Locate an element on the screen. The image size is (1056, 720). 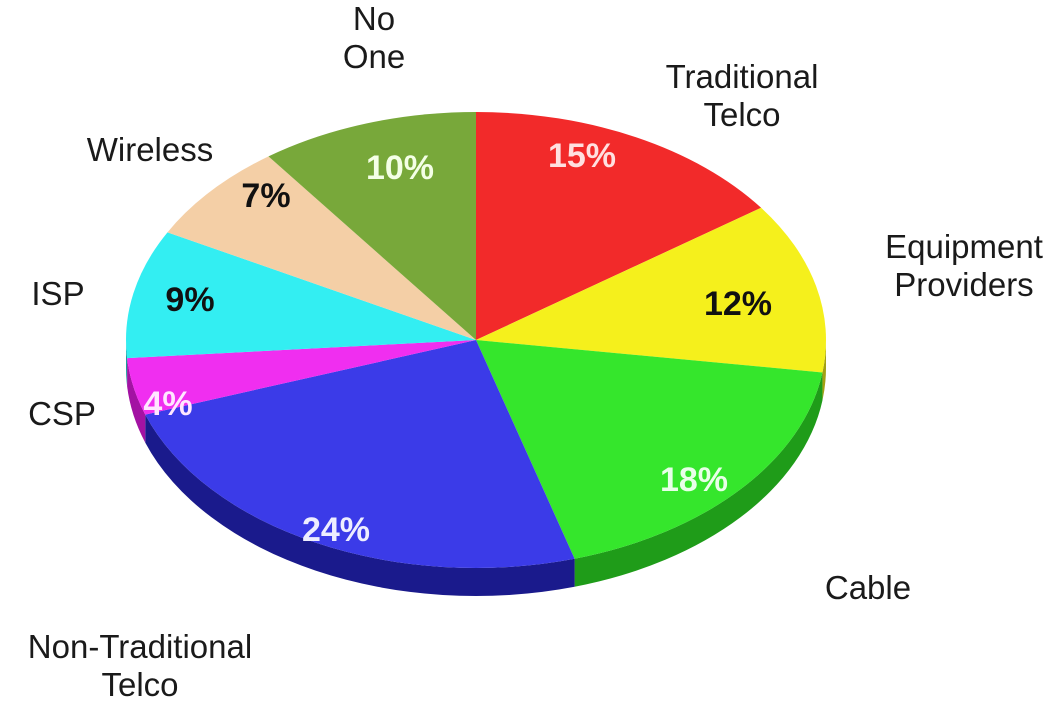
slice-wireless is located at coordinates (321, 248).